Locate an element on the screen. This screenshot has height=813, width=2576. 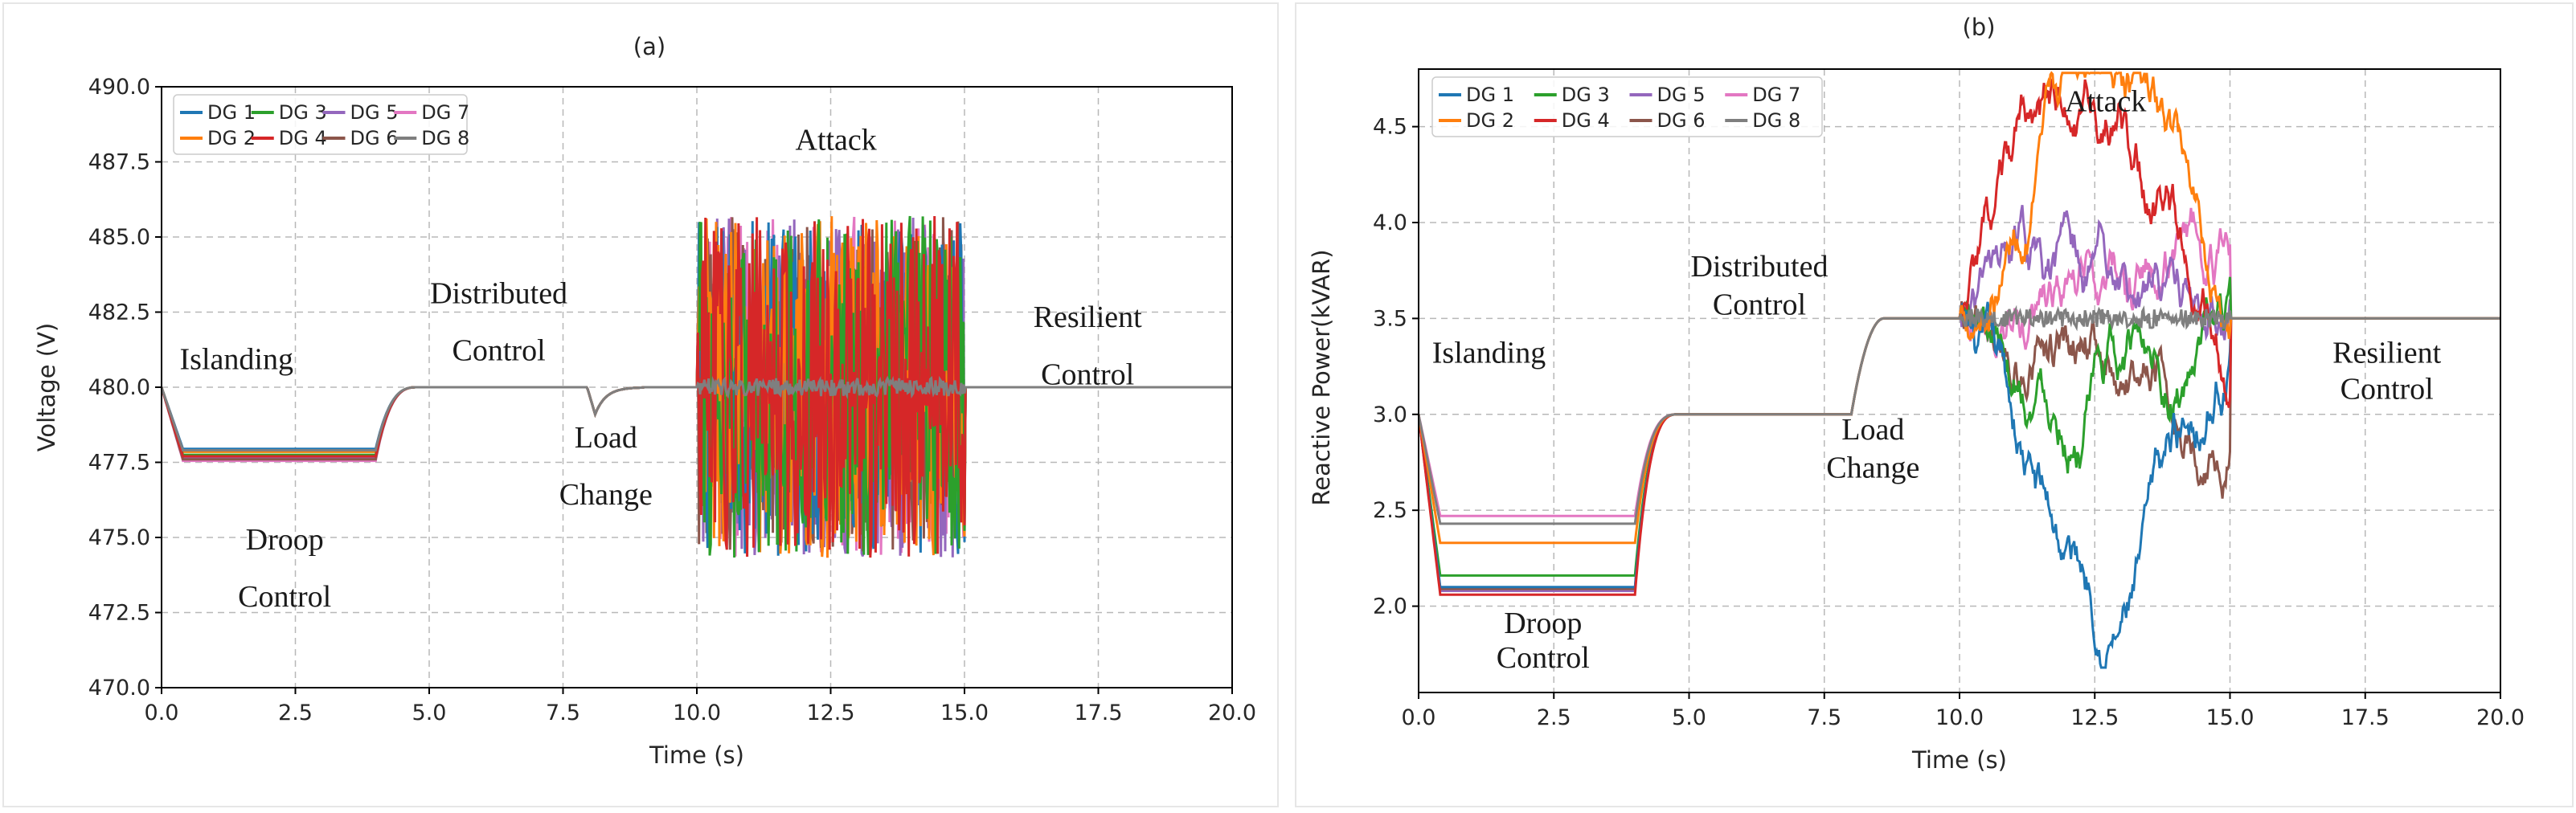
panel-a-ytick-label: 472.5 is located at coordinates (119, 613).